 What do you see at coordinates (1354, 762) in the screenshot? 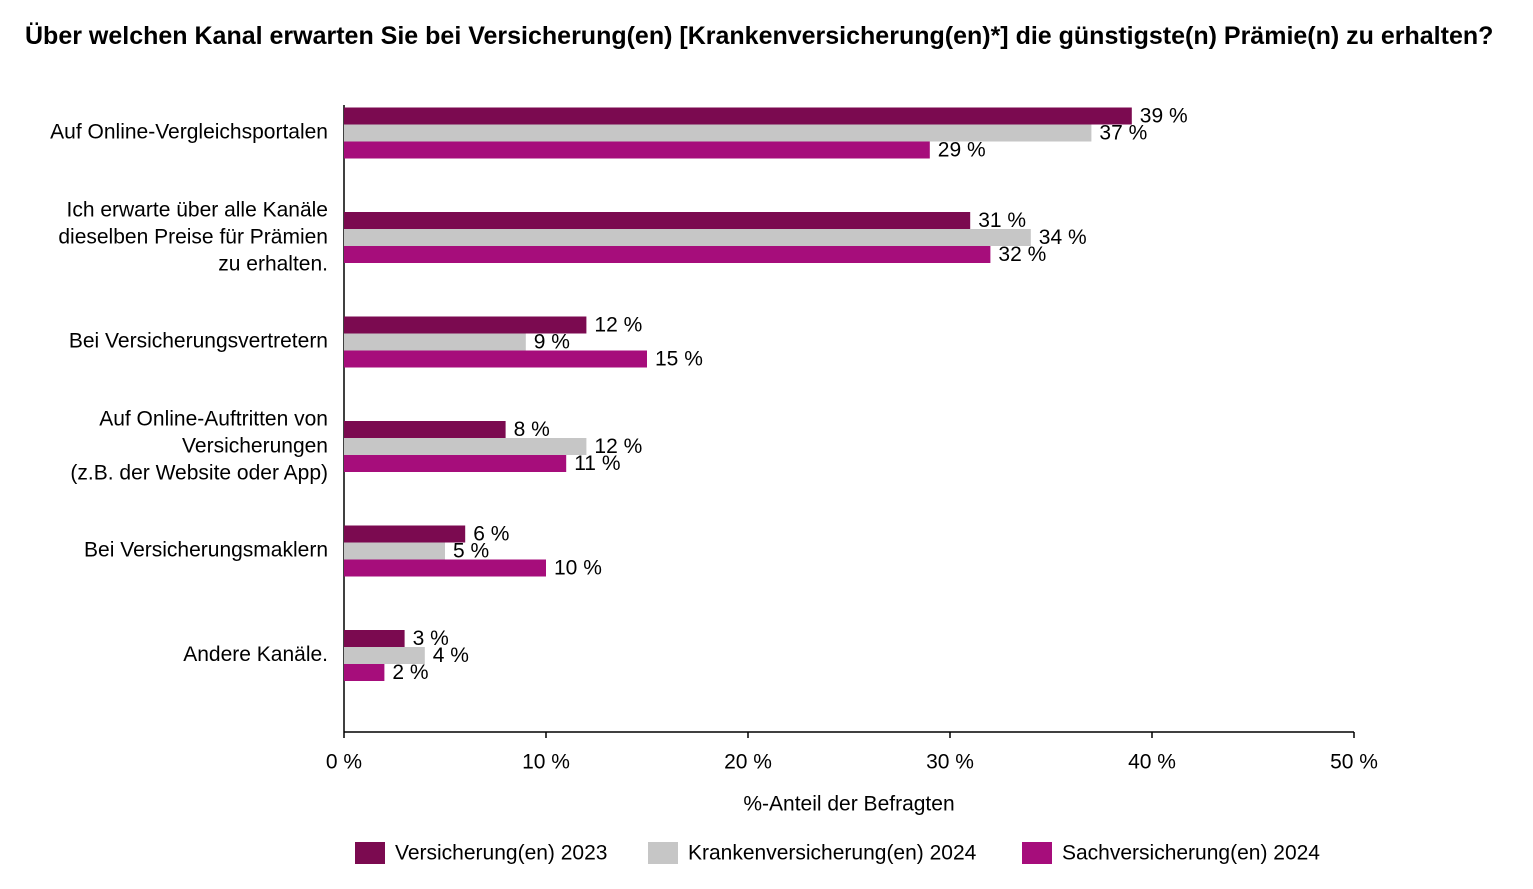
I see `x-tick-label: 50 %` at bounding box center [1354, 762].